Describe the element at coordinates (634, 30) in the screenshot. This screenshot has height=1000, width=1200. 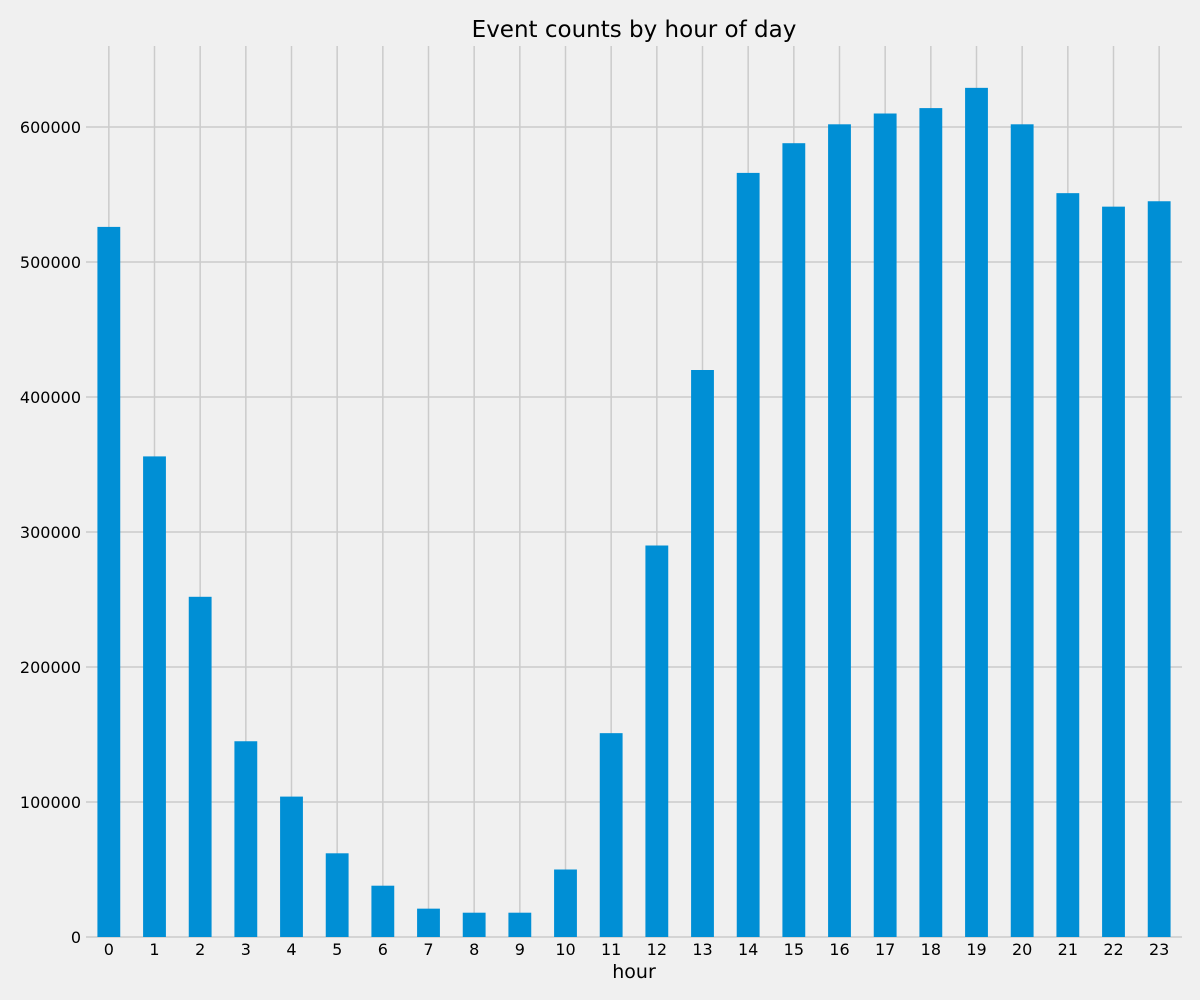
I see `chart-title: Event counts by hour of day` at that location.